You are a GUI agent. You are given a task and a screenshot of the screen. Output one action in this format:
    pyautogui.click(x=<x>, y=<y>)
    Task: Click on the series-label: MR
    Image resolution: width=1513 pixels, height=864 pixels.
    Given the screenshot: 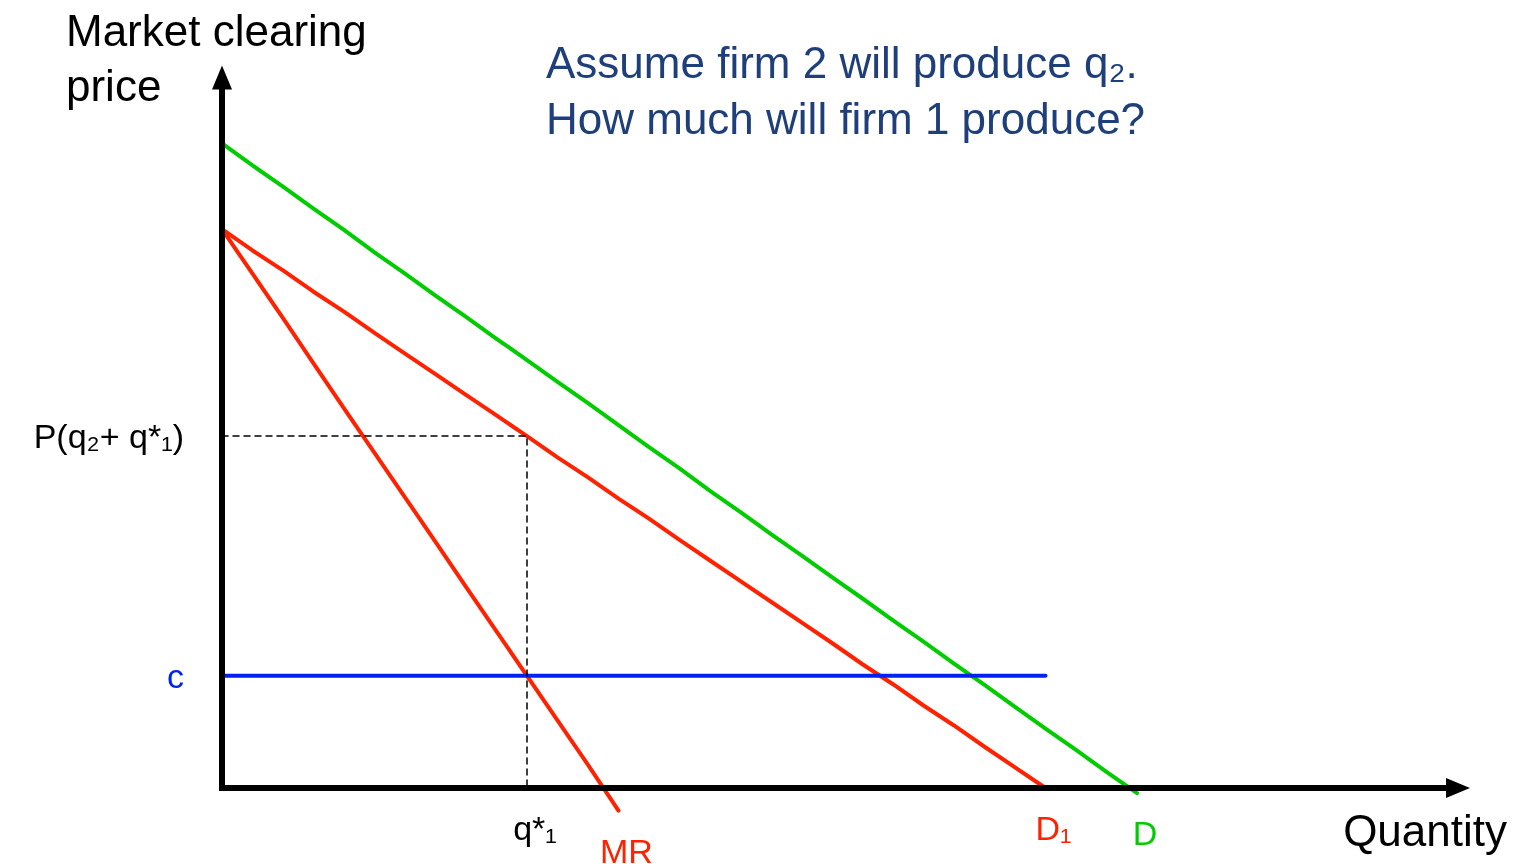 What is the action you would take?
    pyautogui.click(x=626, y=847)
    